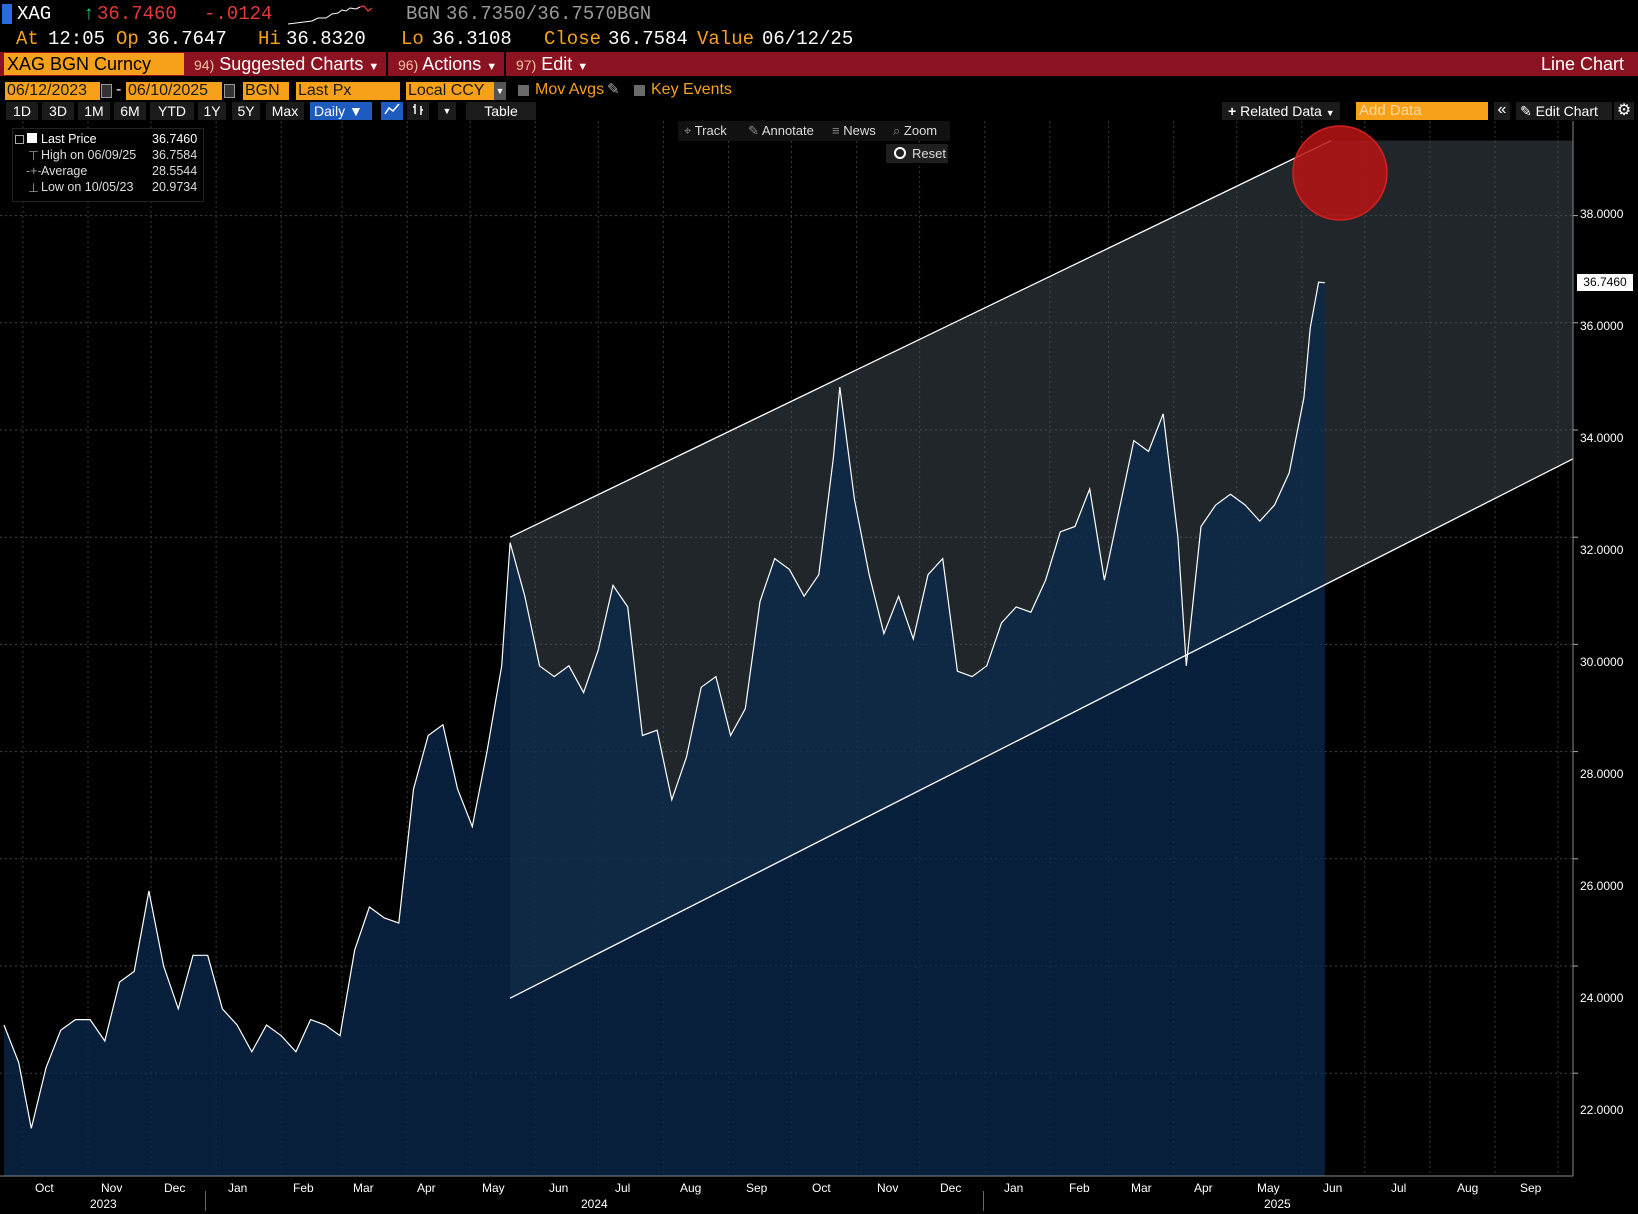 This screenshot has height=1214, width=1638. I want to click on add-data-input: Add Data, so click(1422, 111).